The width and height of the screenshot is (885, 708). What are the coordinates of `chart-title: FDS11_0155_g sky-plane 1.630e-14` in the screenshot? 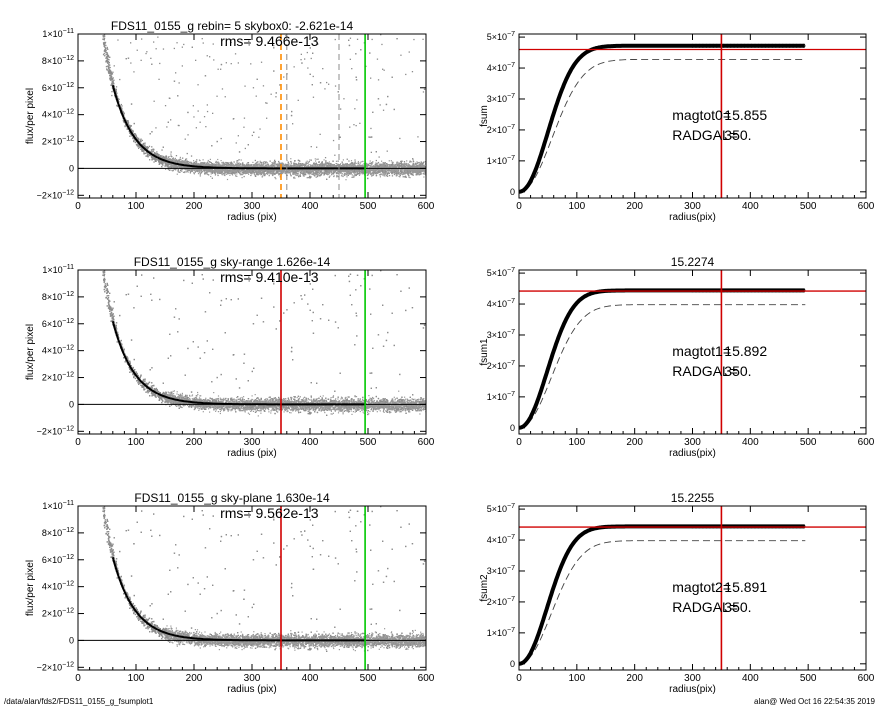 It's located at (232, 498).